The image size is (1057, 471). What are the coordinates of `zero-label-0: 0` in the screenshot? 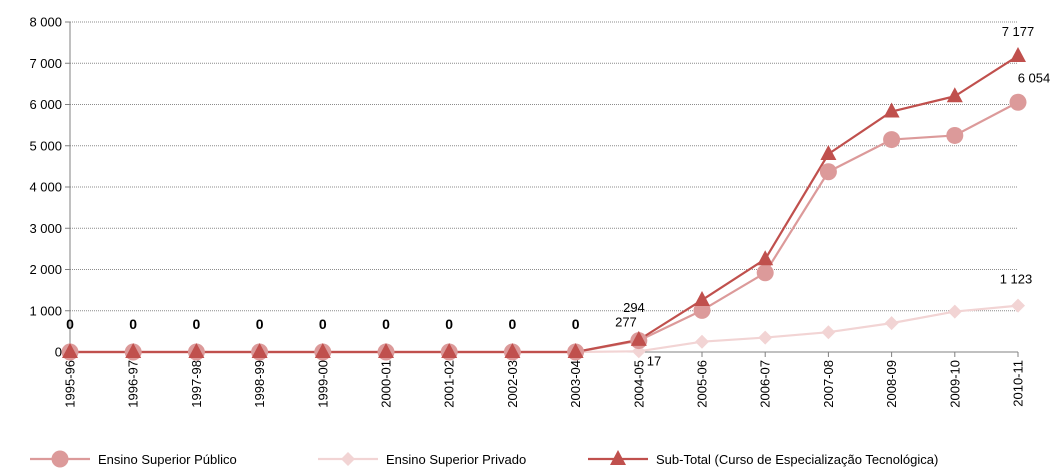 It's located at (70, 324).